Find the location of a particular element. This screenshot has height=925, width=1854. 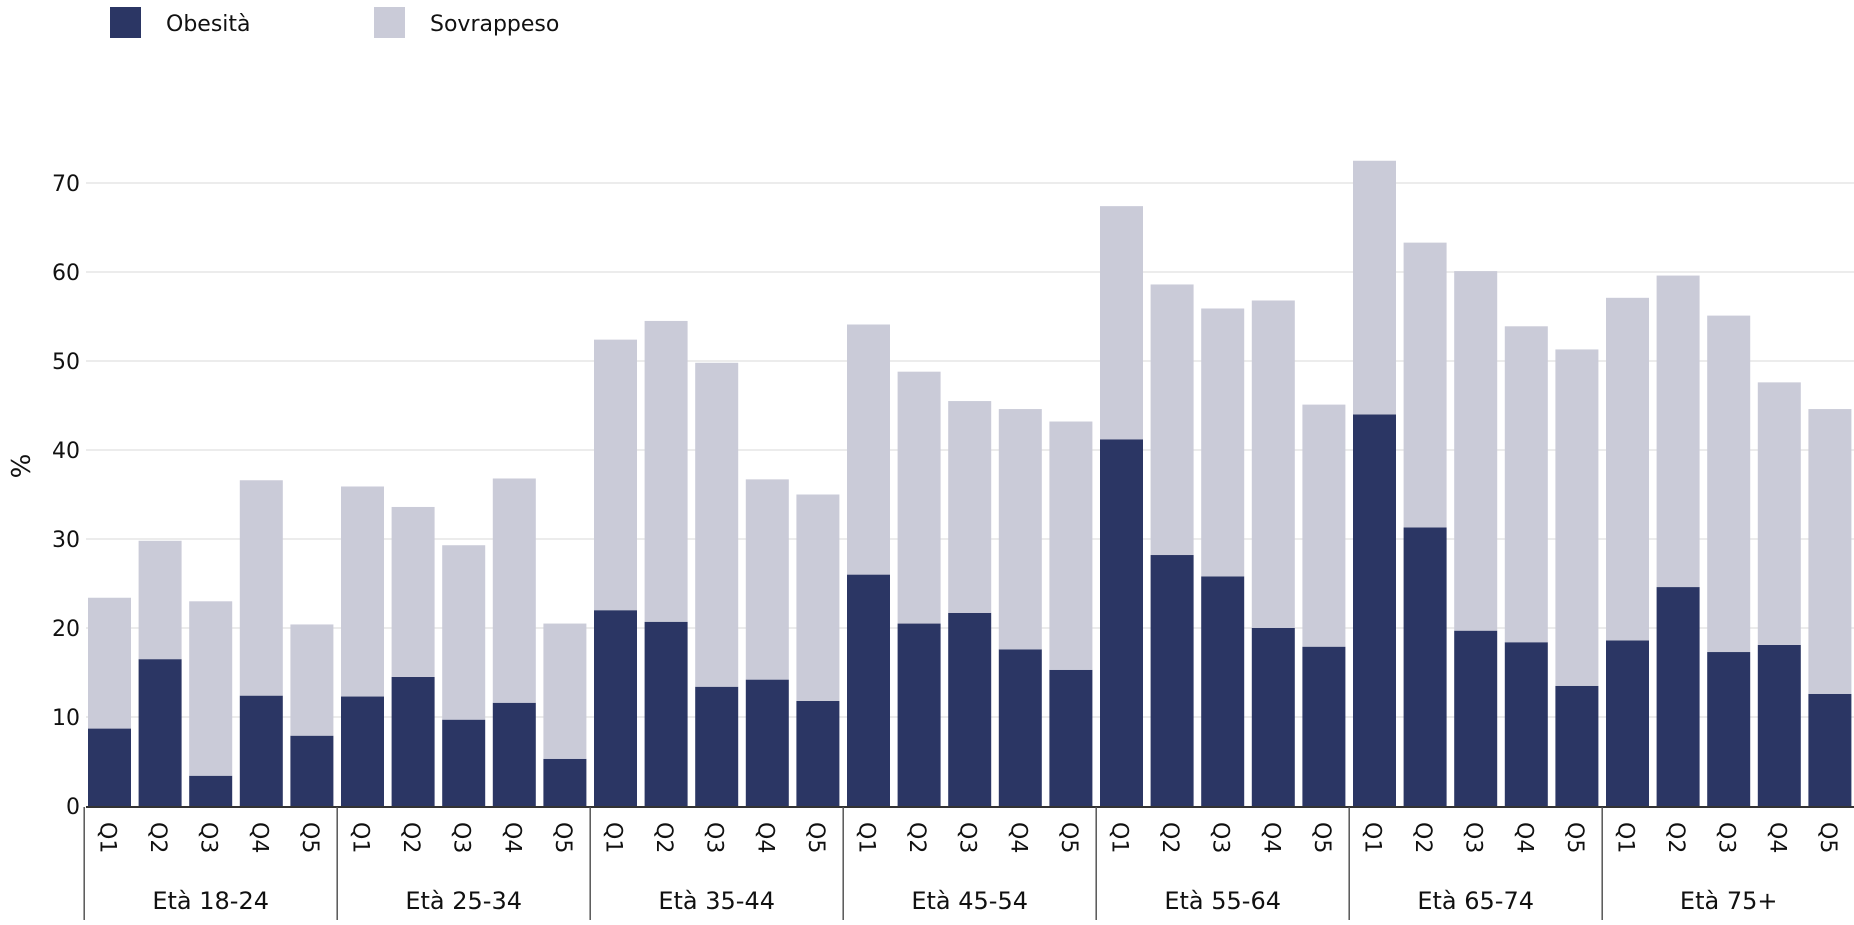

y-axis-title: % is located at coordinates (22, 466).